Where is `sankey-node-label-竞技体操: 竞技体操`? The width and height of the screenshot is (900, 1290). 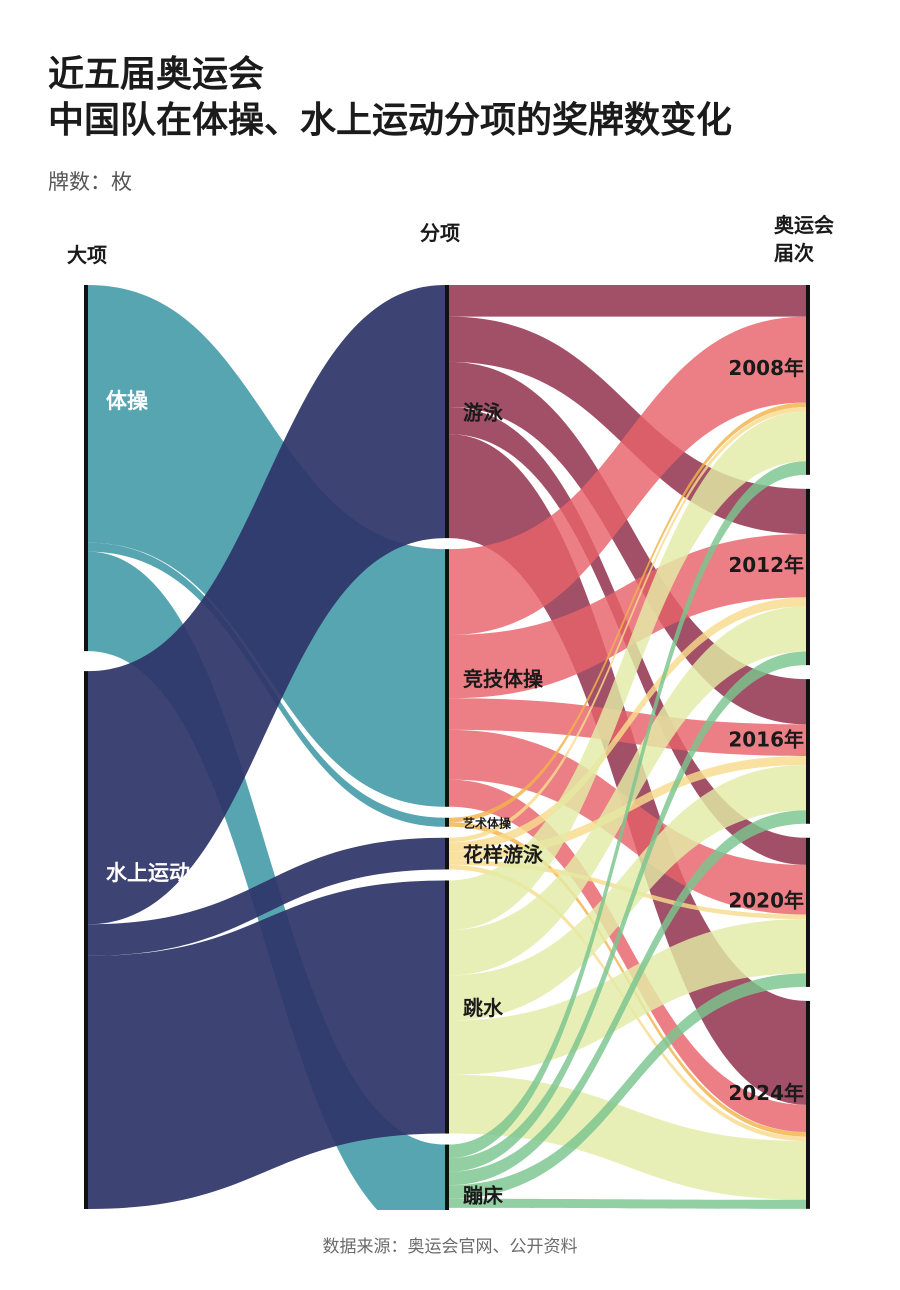 sankey-node-label-竞技体操: 竞技体操 is located at coordinates (503, 679).